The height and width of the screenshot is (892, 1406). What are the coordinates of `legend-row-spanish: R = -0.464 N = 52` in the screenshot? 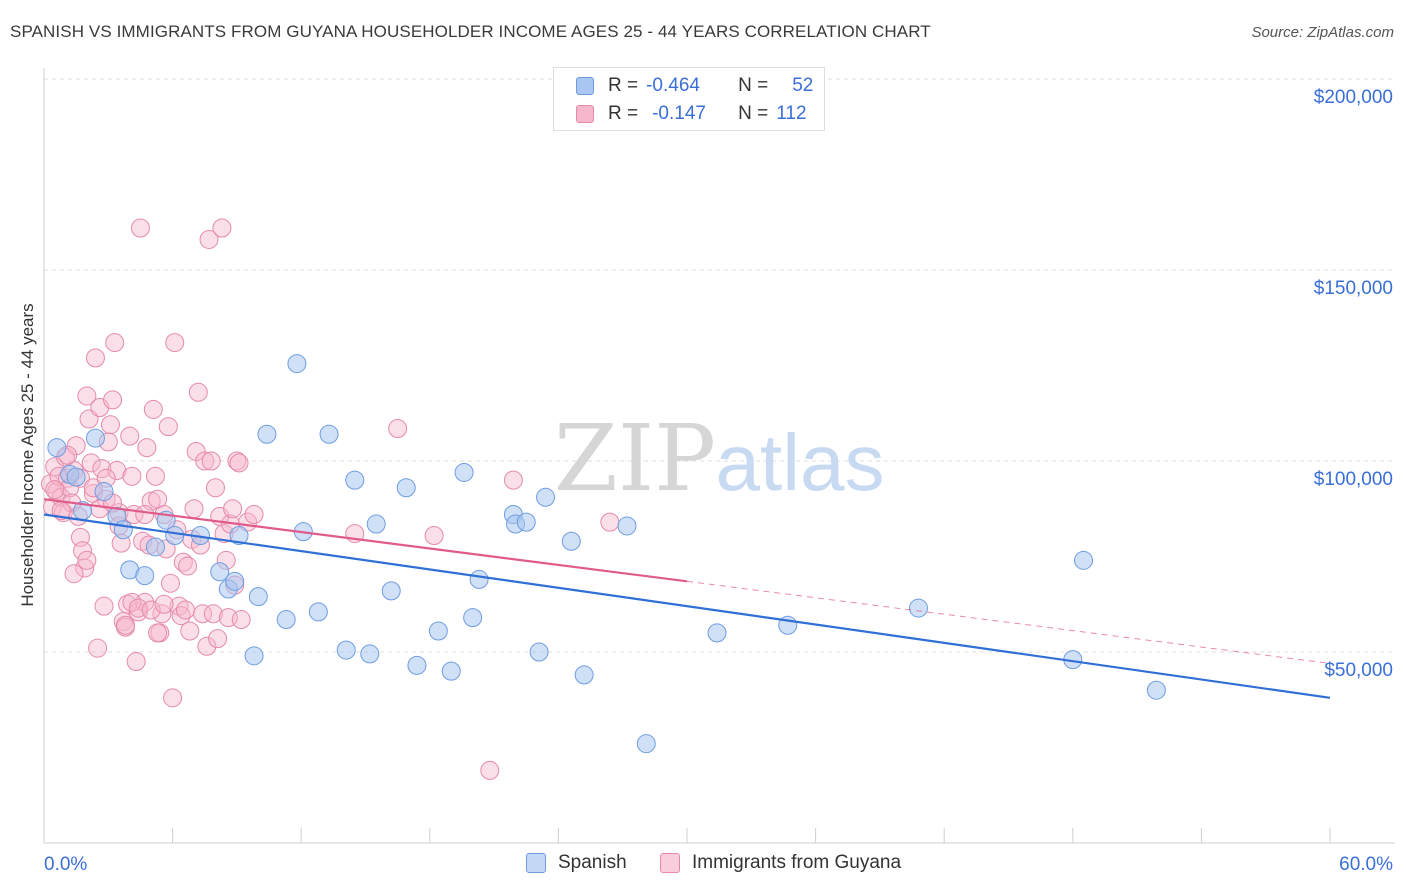 It's located at (694, 86).